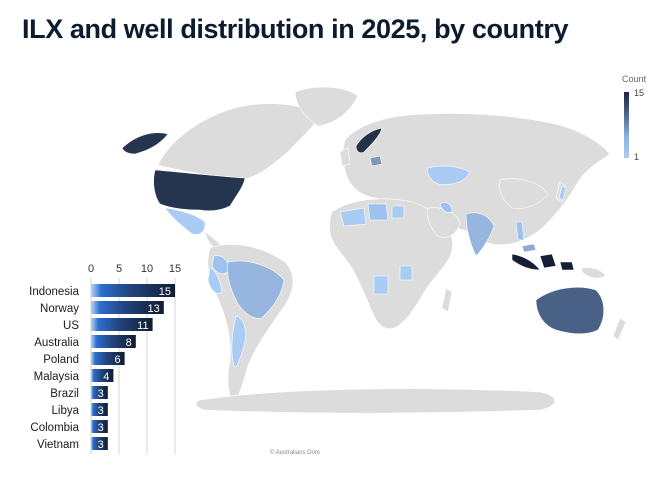 The width and height of the screenshot is (670, 500). What do you see at coordinates (353, 217) in the screenshot?
I see `country-algeria` at bounding box center [353, 217].